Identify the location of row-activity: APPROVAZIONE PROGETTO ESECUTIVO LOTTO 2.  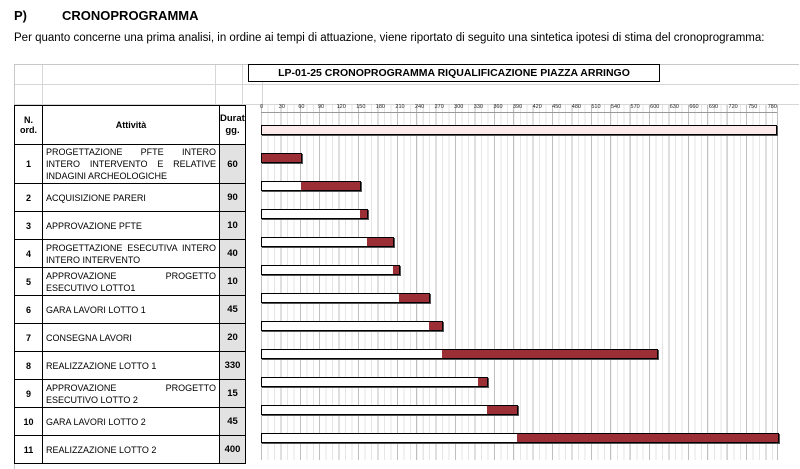
(131, 393).